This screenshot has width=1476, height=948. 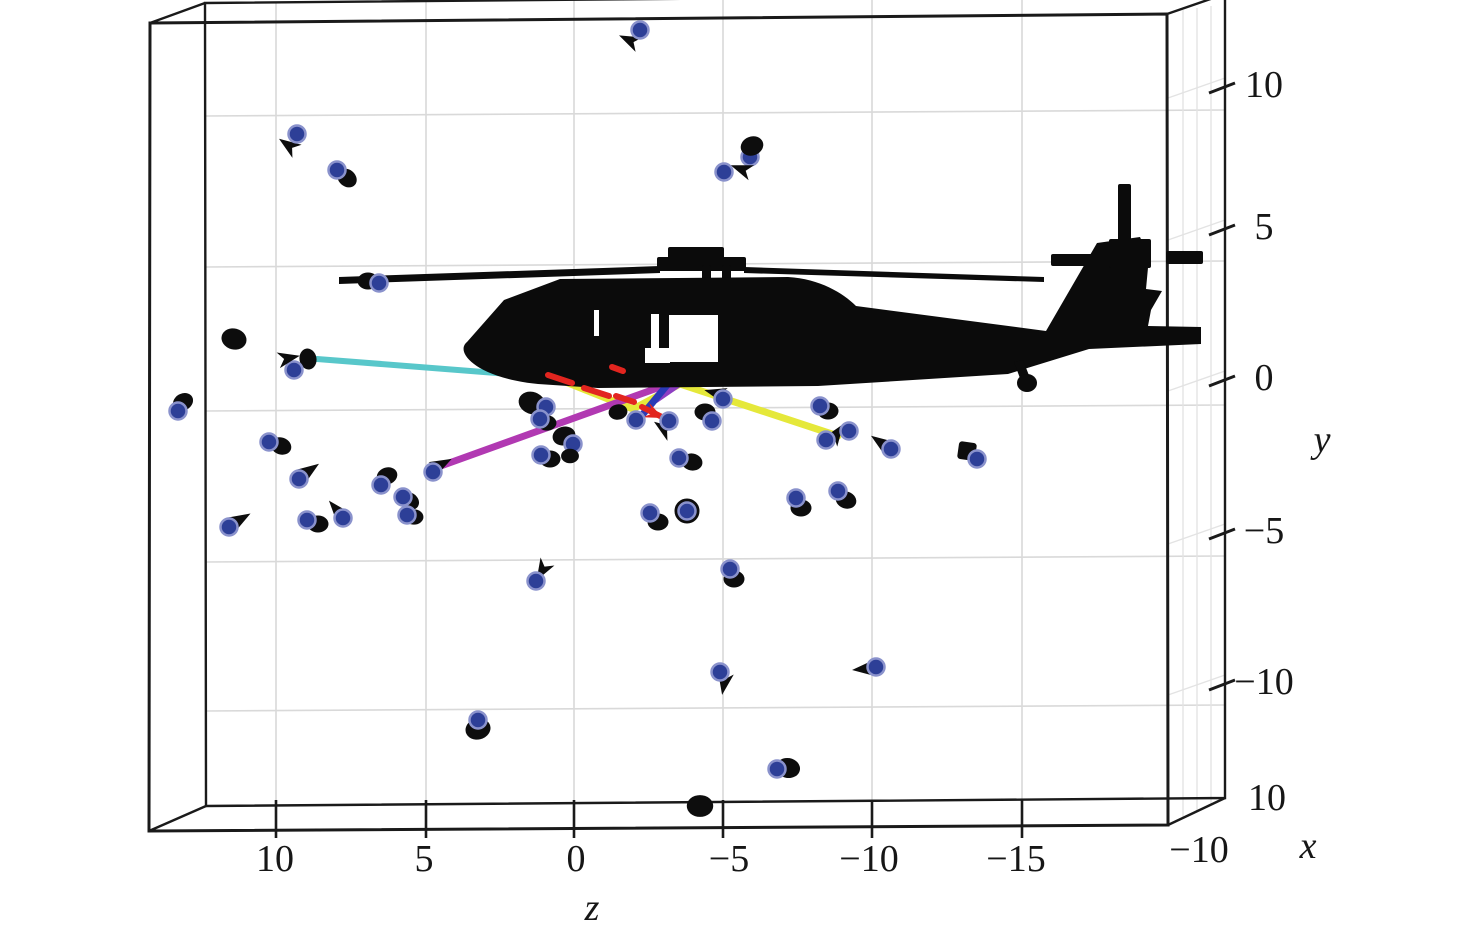 I want to click on z-tick-label: 5, so click(x=424, y=859).